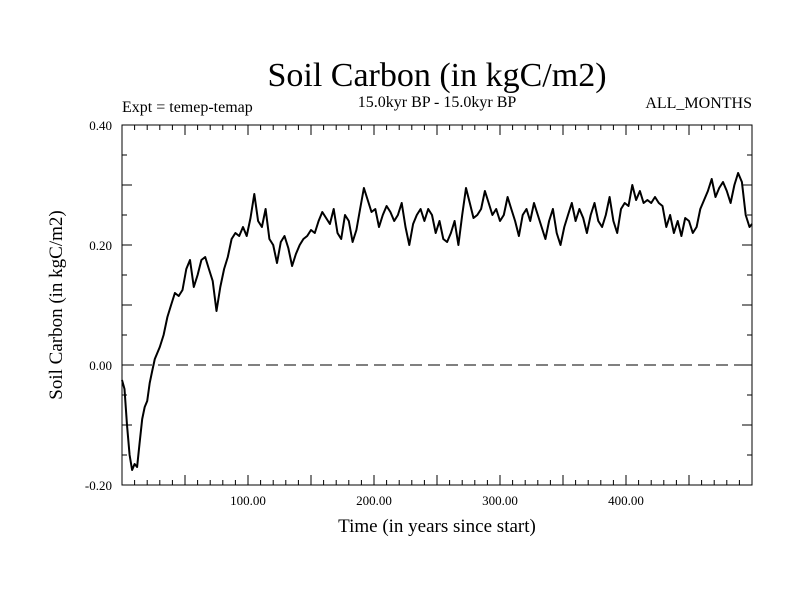 Image resolution: width=800 pixels, height=600 pixels. What do you see at coordinates (100, 365) in the screenshot?
I see `y-tick-label: 0.00` at bounding box center [100, 365].